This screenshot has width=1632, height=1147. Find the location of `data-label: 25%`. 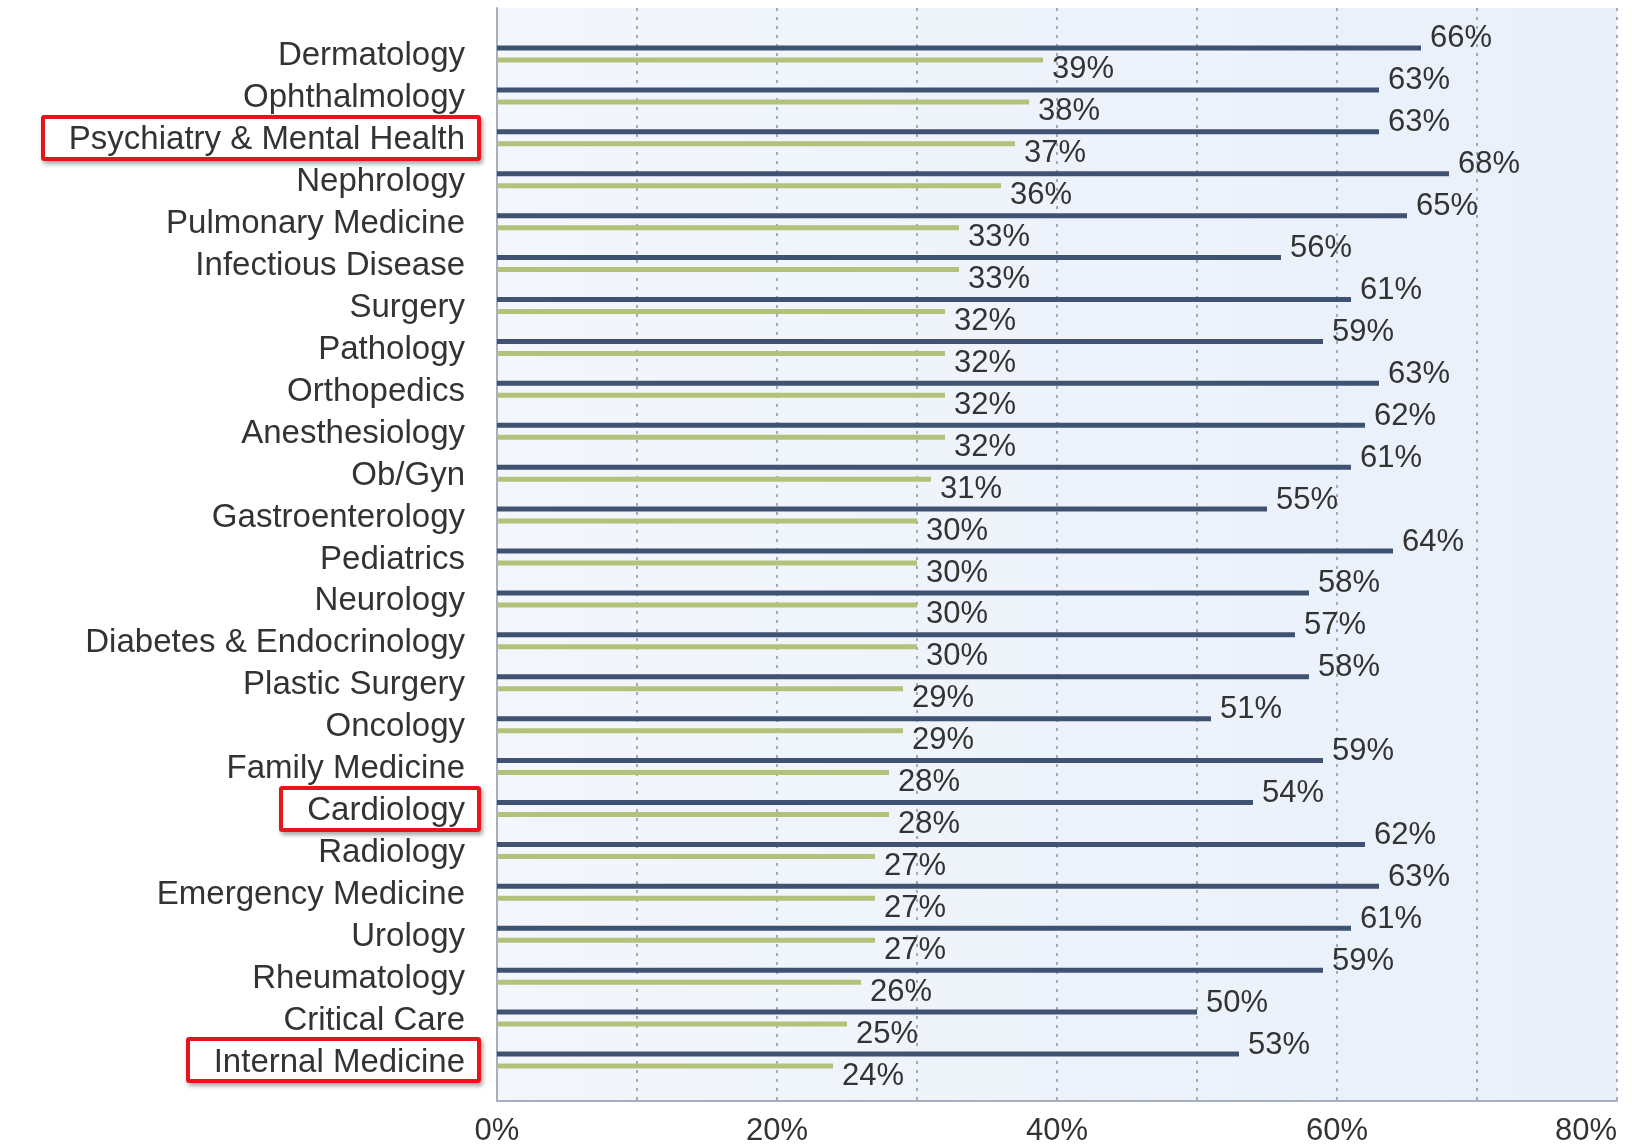

data-label: 25% is located at coordinates (887, 1032).